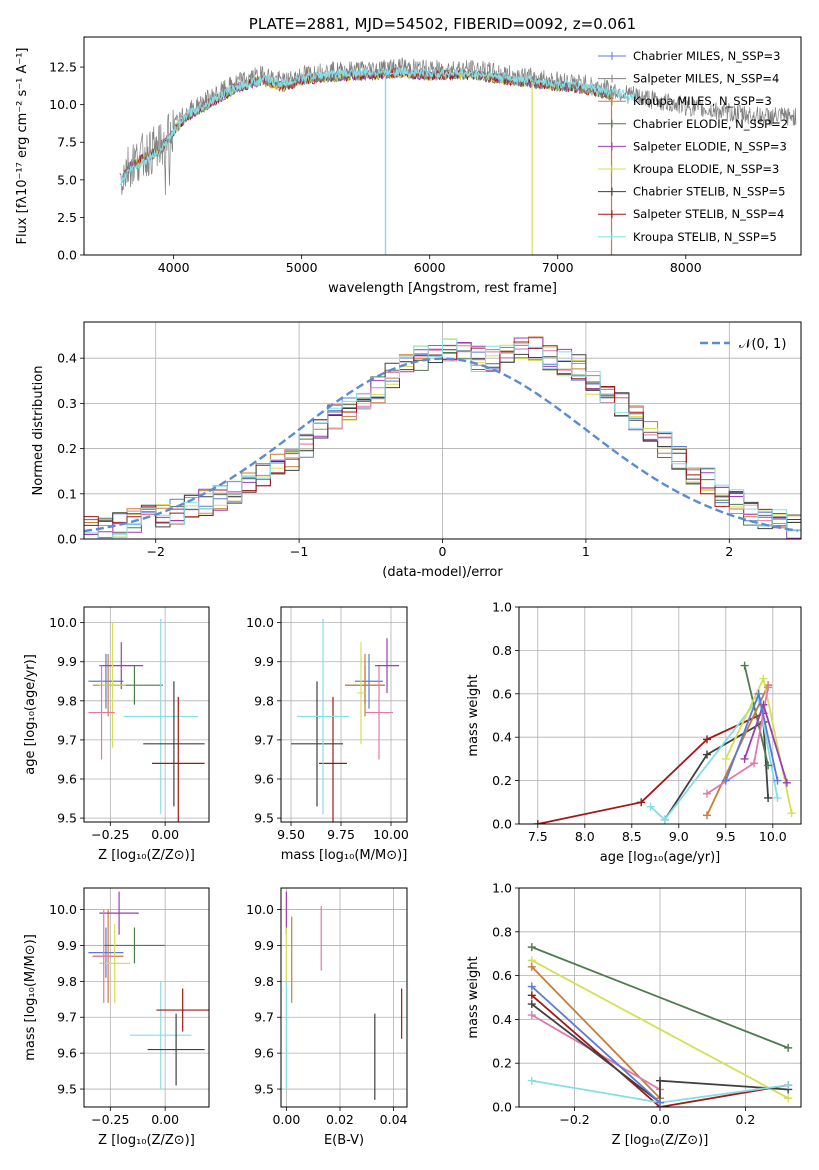  What do you see at coordinates (63, 67) in the screenshot?
I see `y-tick-label: 12.5` at bounding box center [63, 67].